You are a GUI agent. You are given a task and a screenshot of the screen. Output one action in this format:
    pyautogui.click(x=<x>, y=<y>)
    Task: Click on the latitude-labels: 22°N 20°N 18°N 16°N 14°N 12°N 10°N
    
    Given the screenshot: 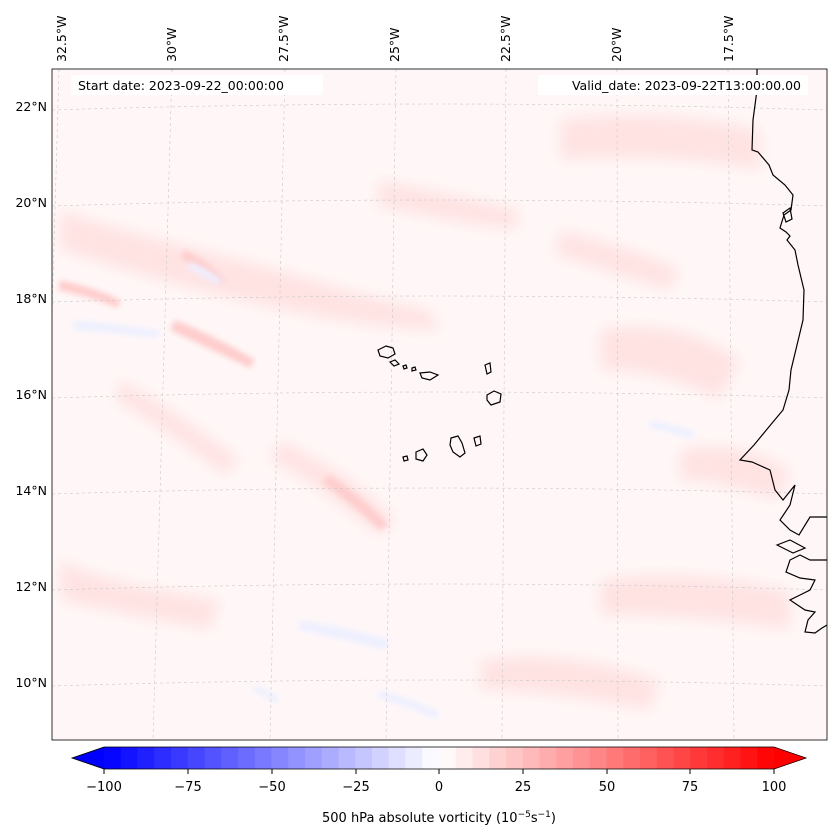 What is the action you would take?
    pyautogui.click(x=31, y=394)
    